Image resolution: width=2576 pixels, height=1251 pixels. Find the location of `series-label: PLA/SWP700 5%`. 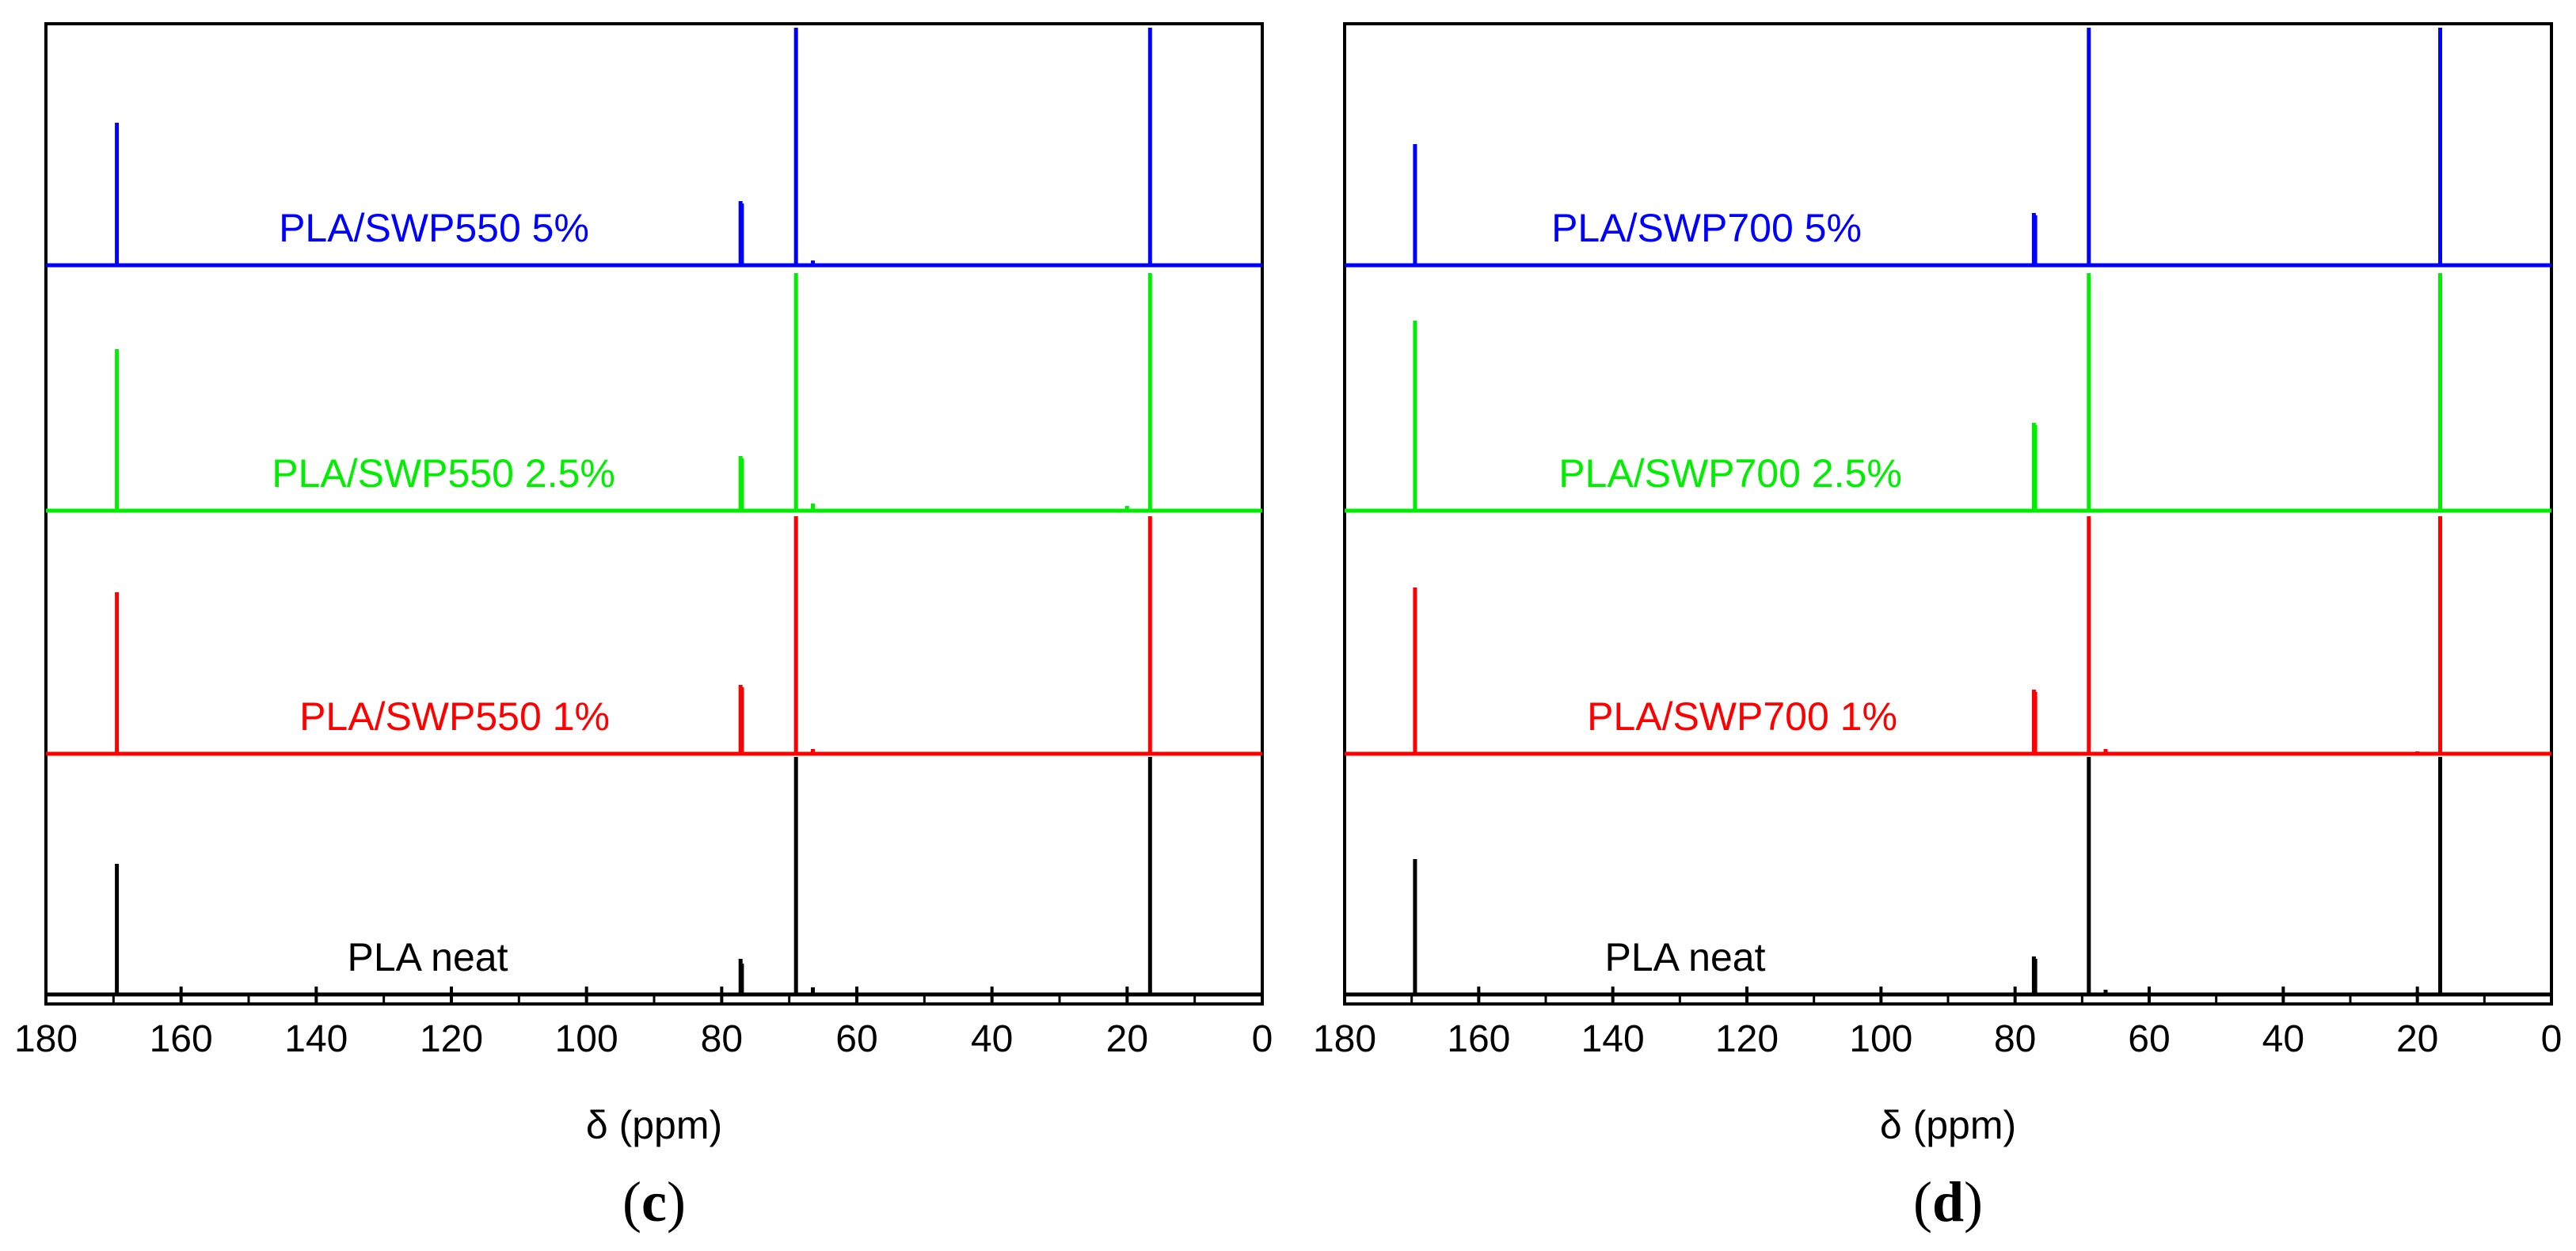

series-label: PLA/SWP700 5% is located at coordinates (1706, 228).